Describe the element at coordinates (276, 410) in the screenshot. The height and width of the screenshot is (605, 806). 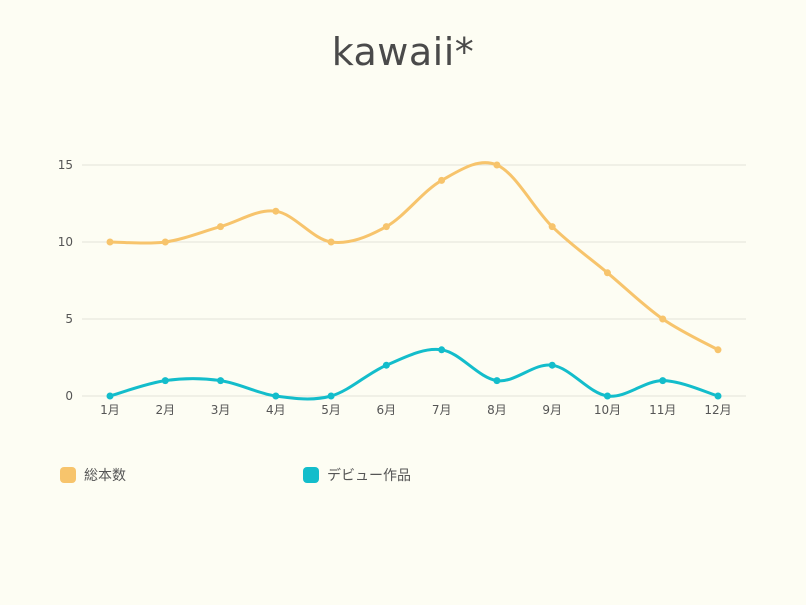
I see `x-tick-label: 4月` at that location.